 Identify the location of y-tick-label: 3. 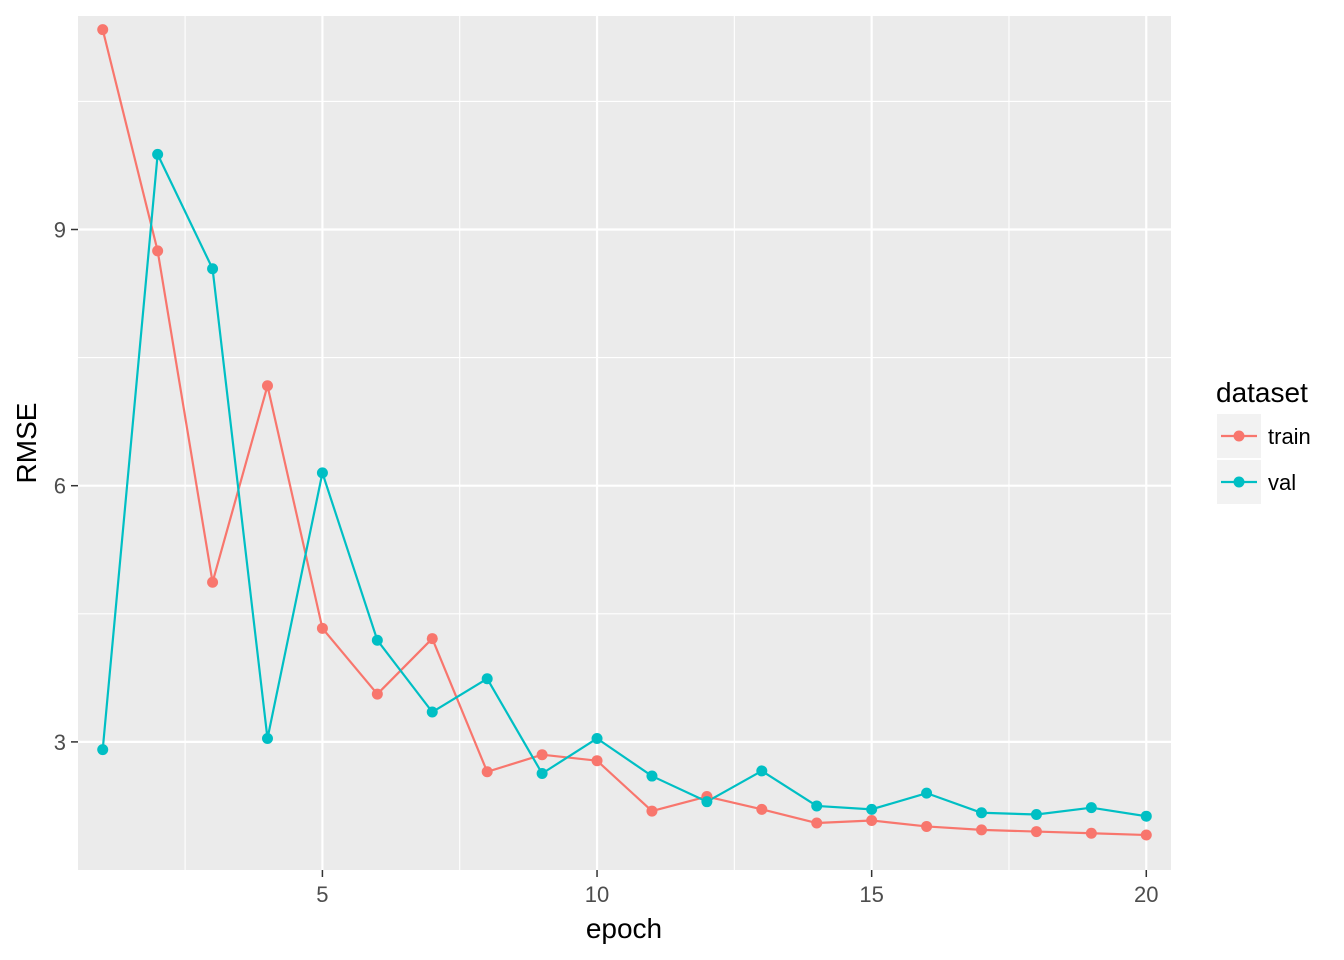
(60, 742).